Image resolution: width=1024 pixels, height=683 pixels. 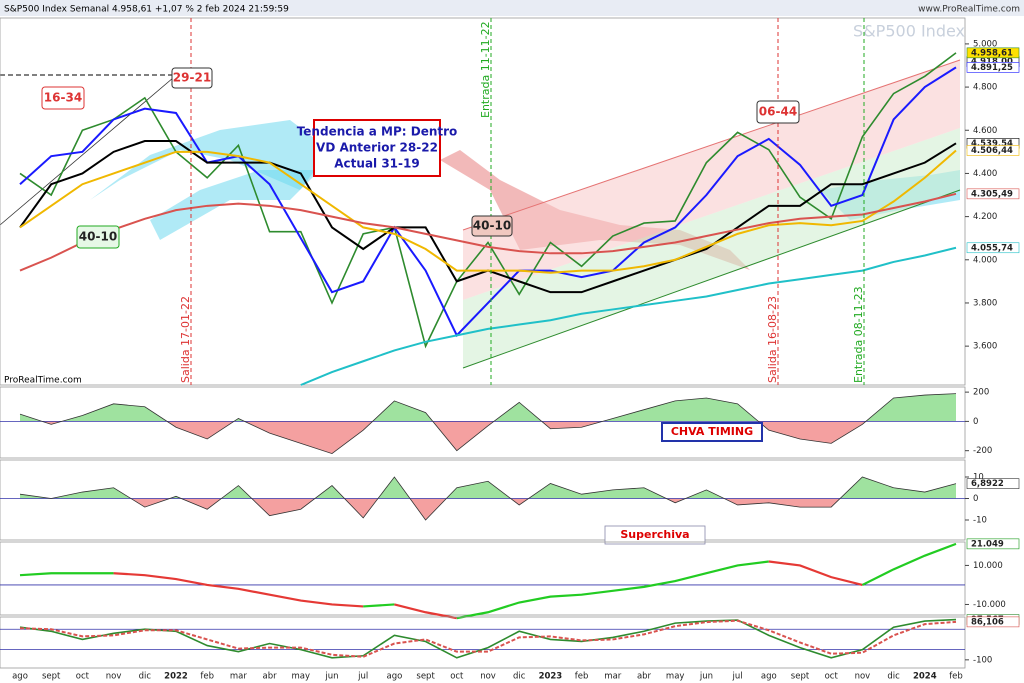 I want to click on x-tick-label: 2022, so click(x=176, y=677).